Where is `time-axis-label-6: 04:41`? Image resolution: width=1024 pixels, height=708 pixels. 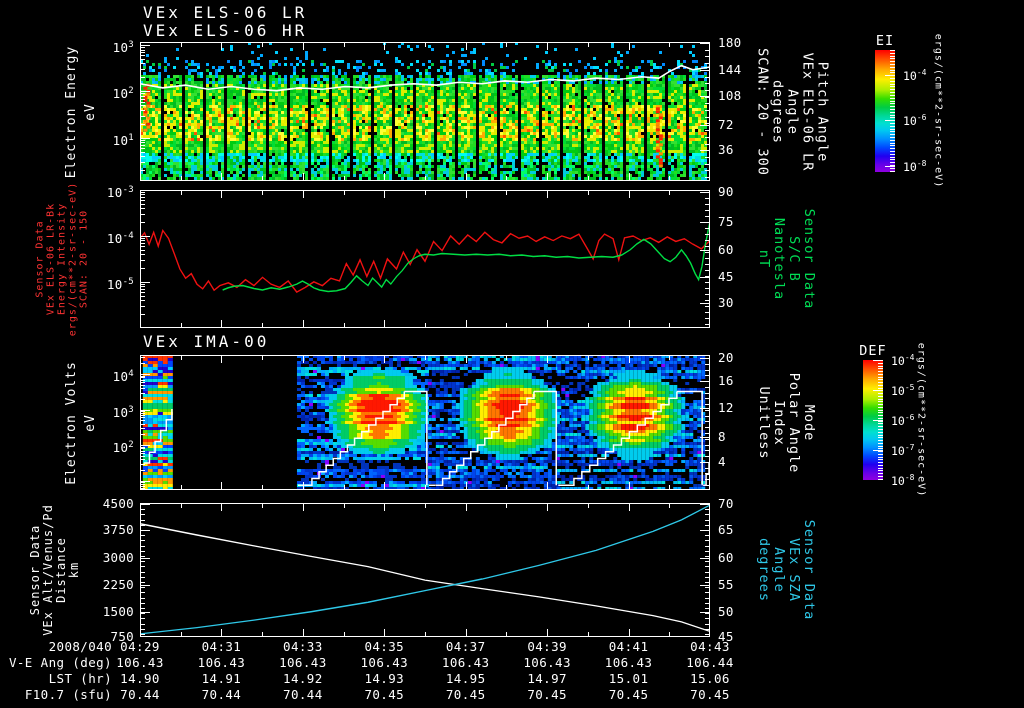 time-axis-label-6: 04:41 is located at coordinates (628, 646).